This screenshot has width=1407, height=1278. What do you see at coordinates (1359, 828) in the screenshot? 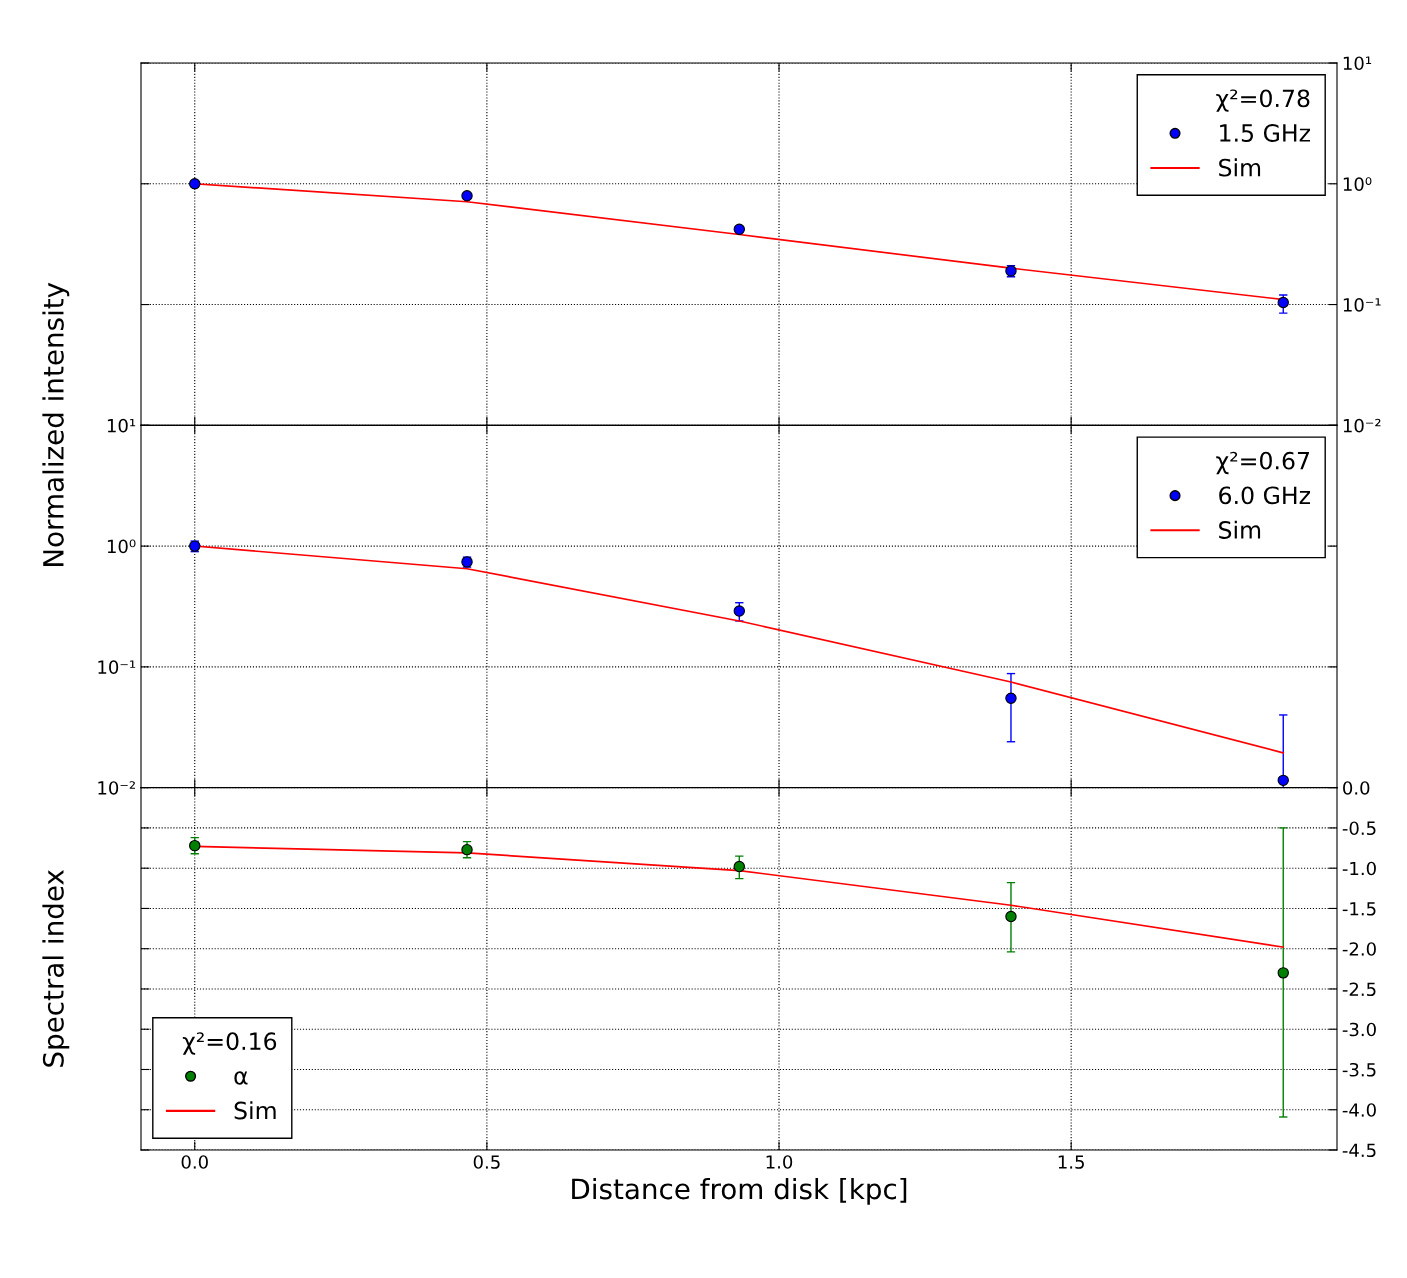
I see `y-tick-label: -0.5` at bounding box center [1359, 828].